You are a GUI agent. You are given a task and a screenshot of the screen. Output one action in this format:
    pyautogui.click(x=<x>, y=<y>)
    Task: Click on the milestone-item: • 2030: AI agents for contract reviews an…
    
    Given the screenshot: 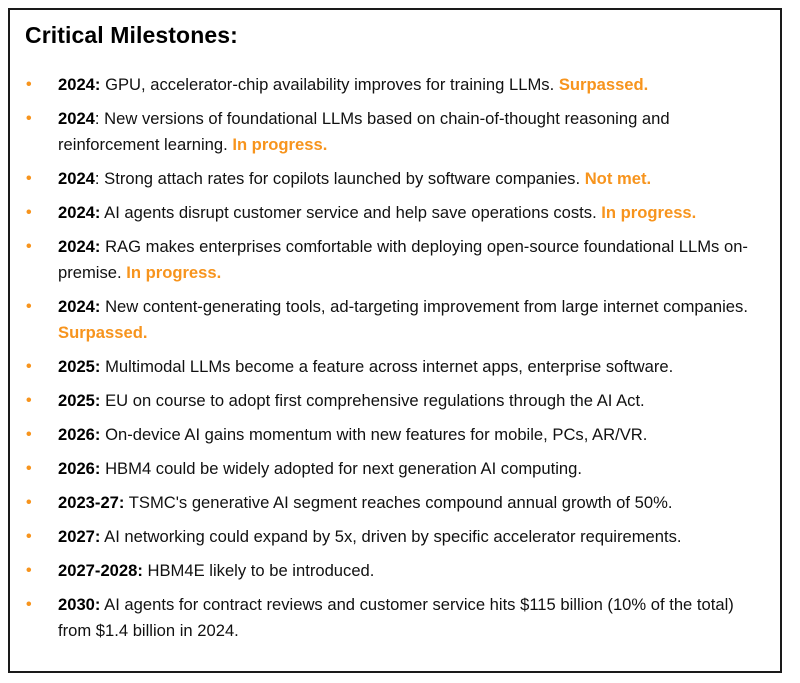 What is the action you would take?
    pyautogui.click(x=397, y=618)
    